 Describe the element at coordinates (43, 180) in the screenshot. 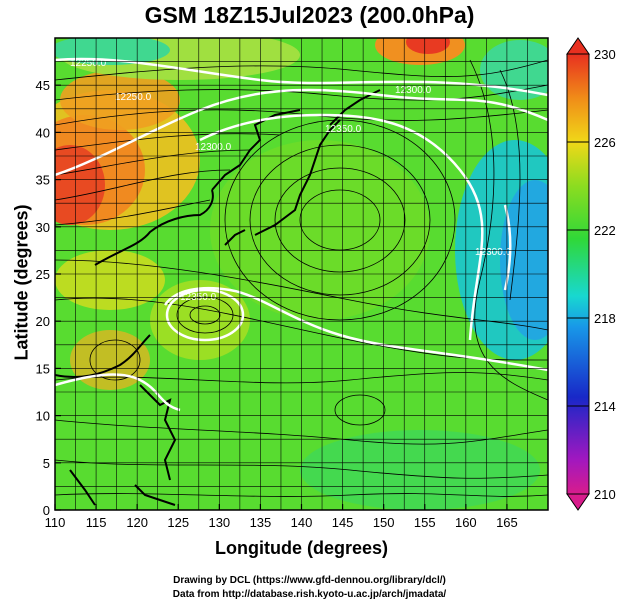

I see `y-tick-label: 35` at that location.